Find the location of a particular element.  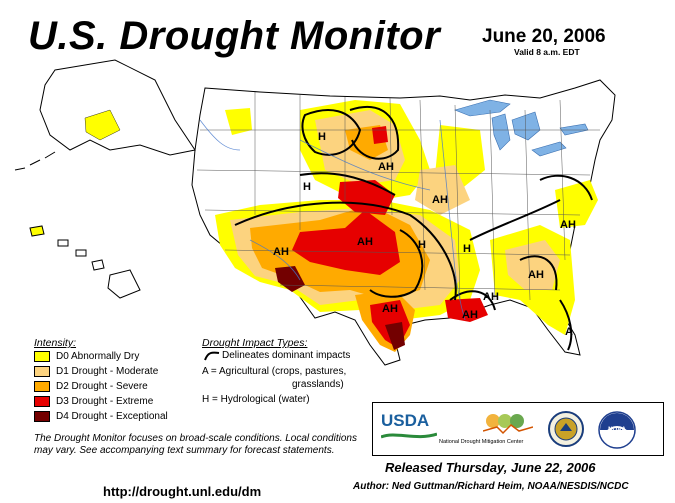

great-lakes is located at coordinates (521, 128).